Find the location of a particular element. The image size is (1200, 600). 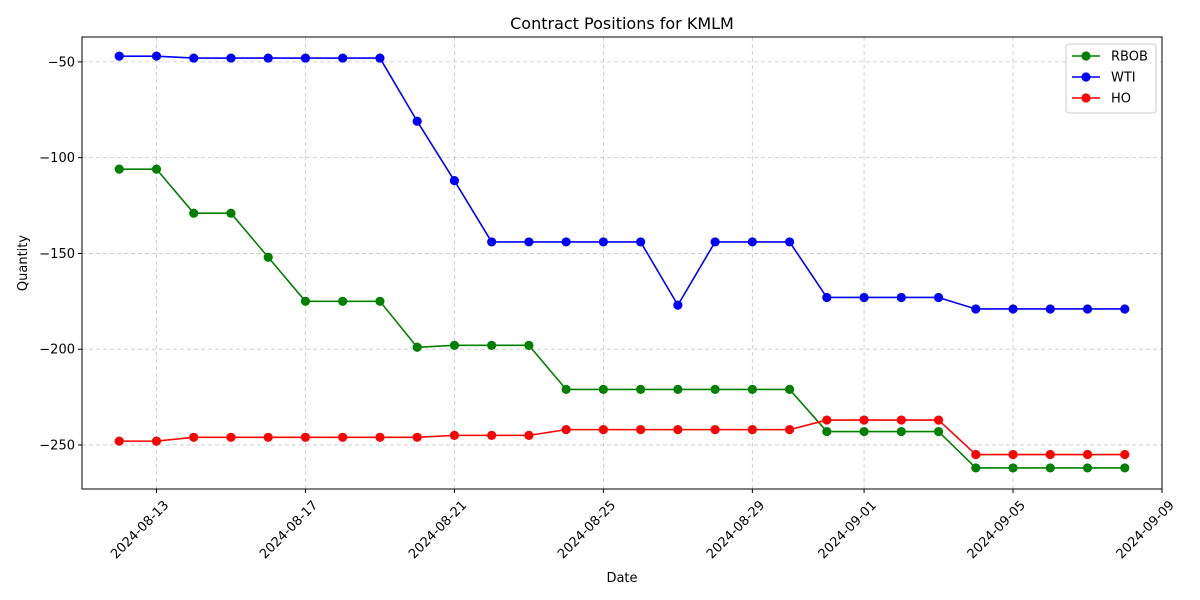

series-ho is located at coordinates (622, 437).